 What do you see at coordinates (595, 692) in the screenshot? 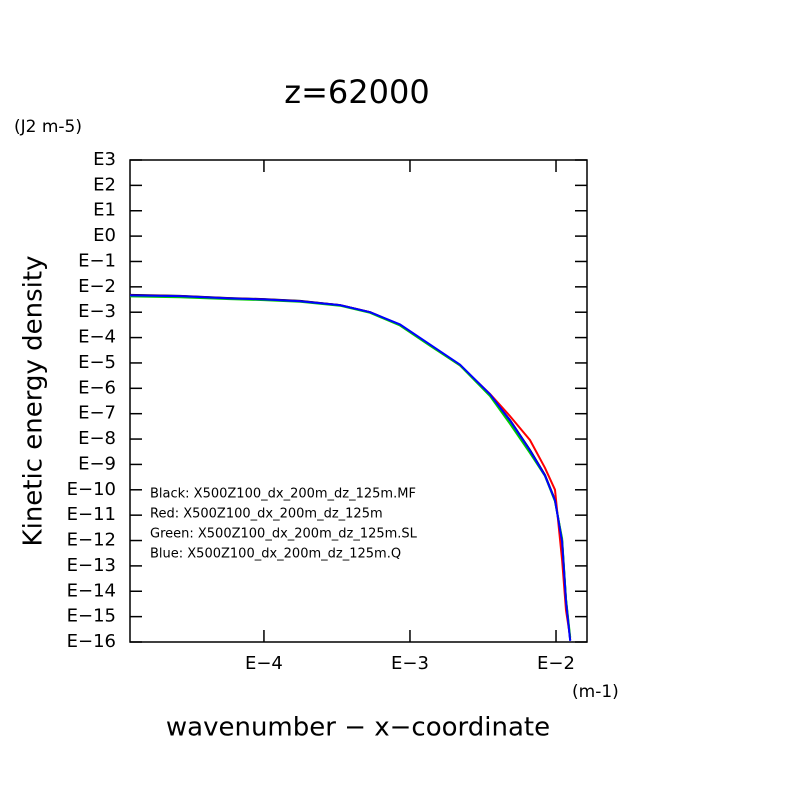
I see `x-unit: (m-1)` at bounding box center [595, 692].